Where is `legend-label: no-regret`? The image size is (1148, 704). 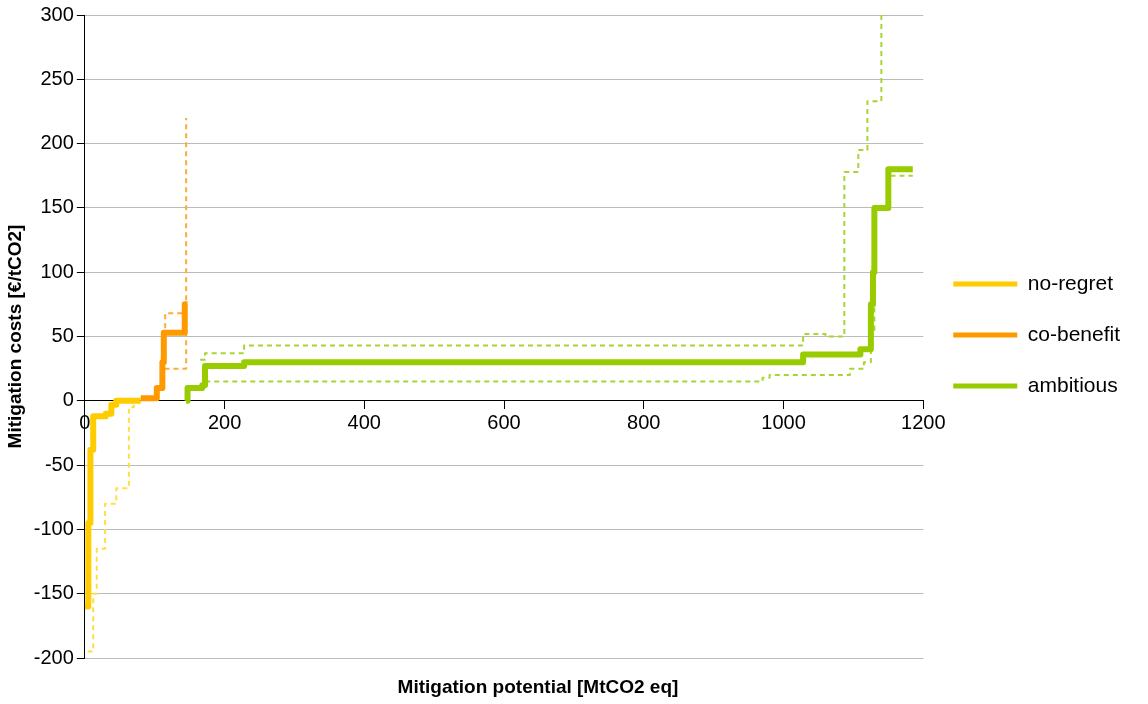 legend-label: no-regret is located at coordinates (1070, 282).